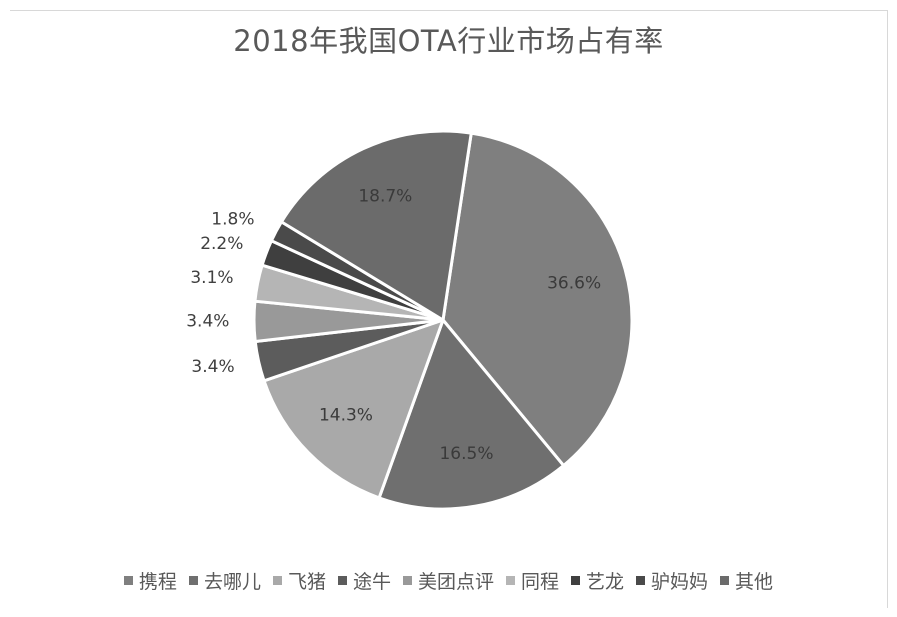 The image size is (897, 617). Describe the element at coordinates (455, 582) in the screenshot. I see `legend-label-4: 美团点评` at that location.